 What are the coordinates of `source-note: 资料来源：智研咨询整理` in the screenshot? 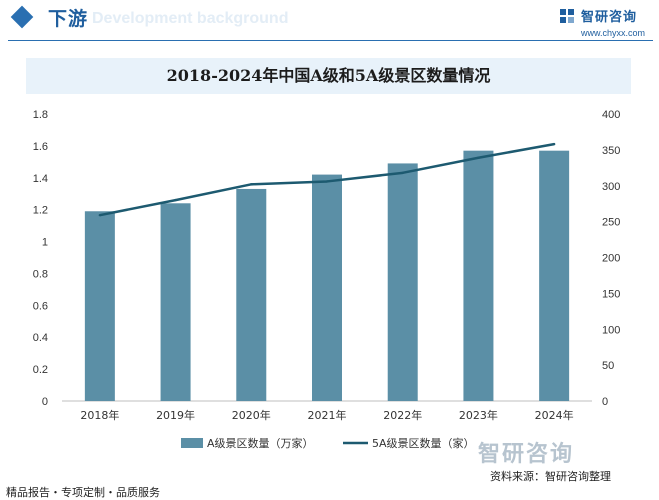 It's located at (550, 476).